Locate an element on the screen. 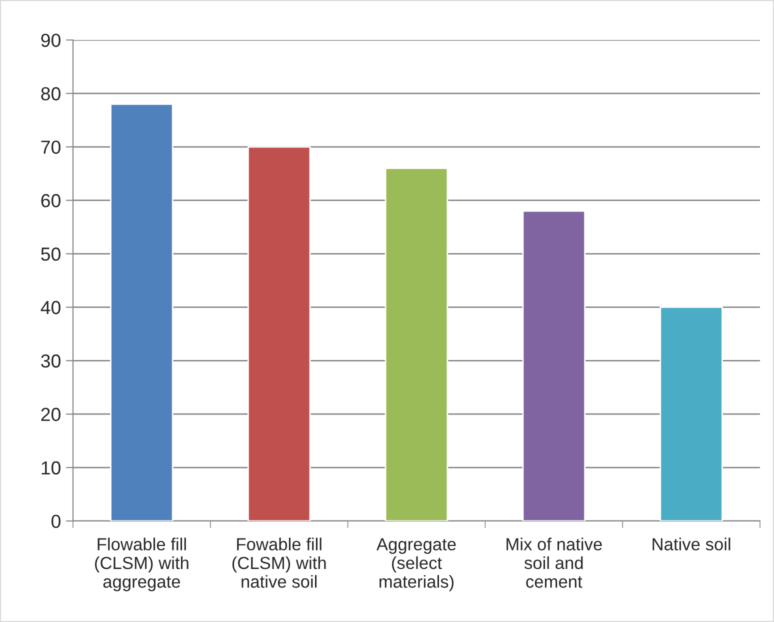 This screenshot has width=774, height=622. y-tick-label: 60 is located at coordinates (50, 201).